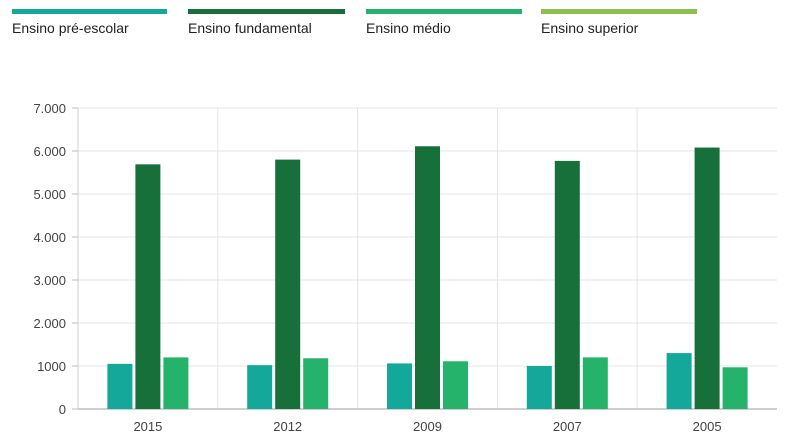 The image size is (789, 437). What do you see at coordinates (567, 426) in the screenshot?
I see `x-tick-label: 2007` at bounding box center [567, 426].